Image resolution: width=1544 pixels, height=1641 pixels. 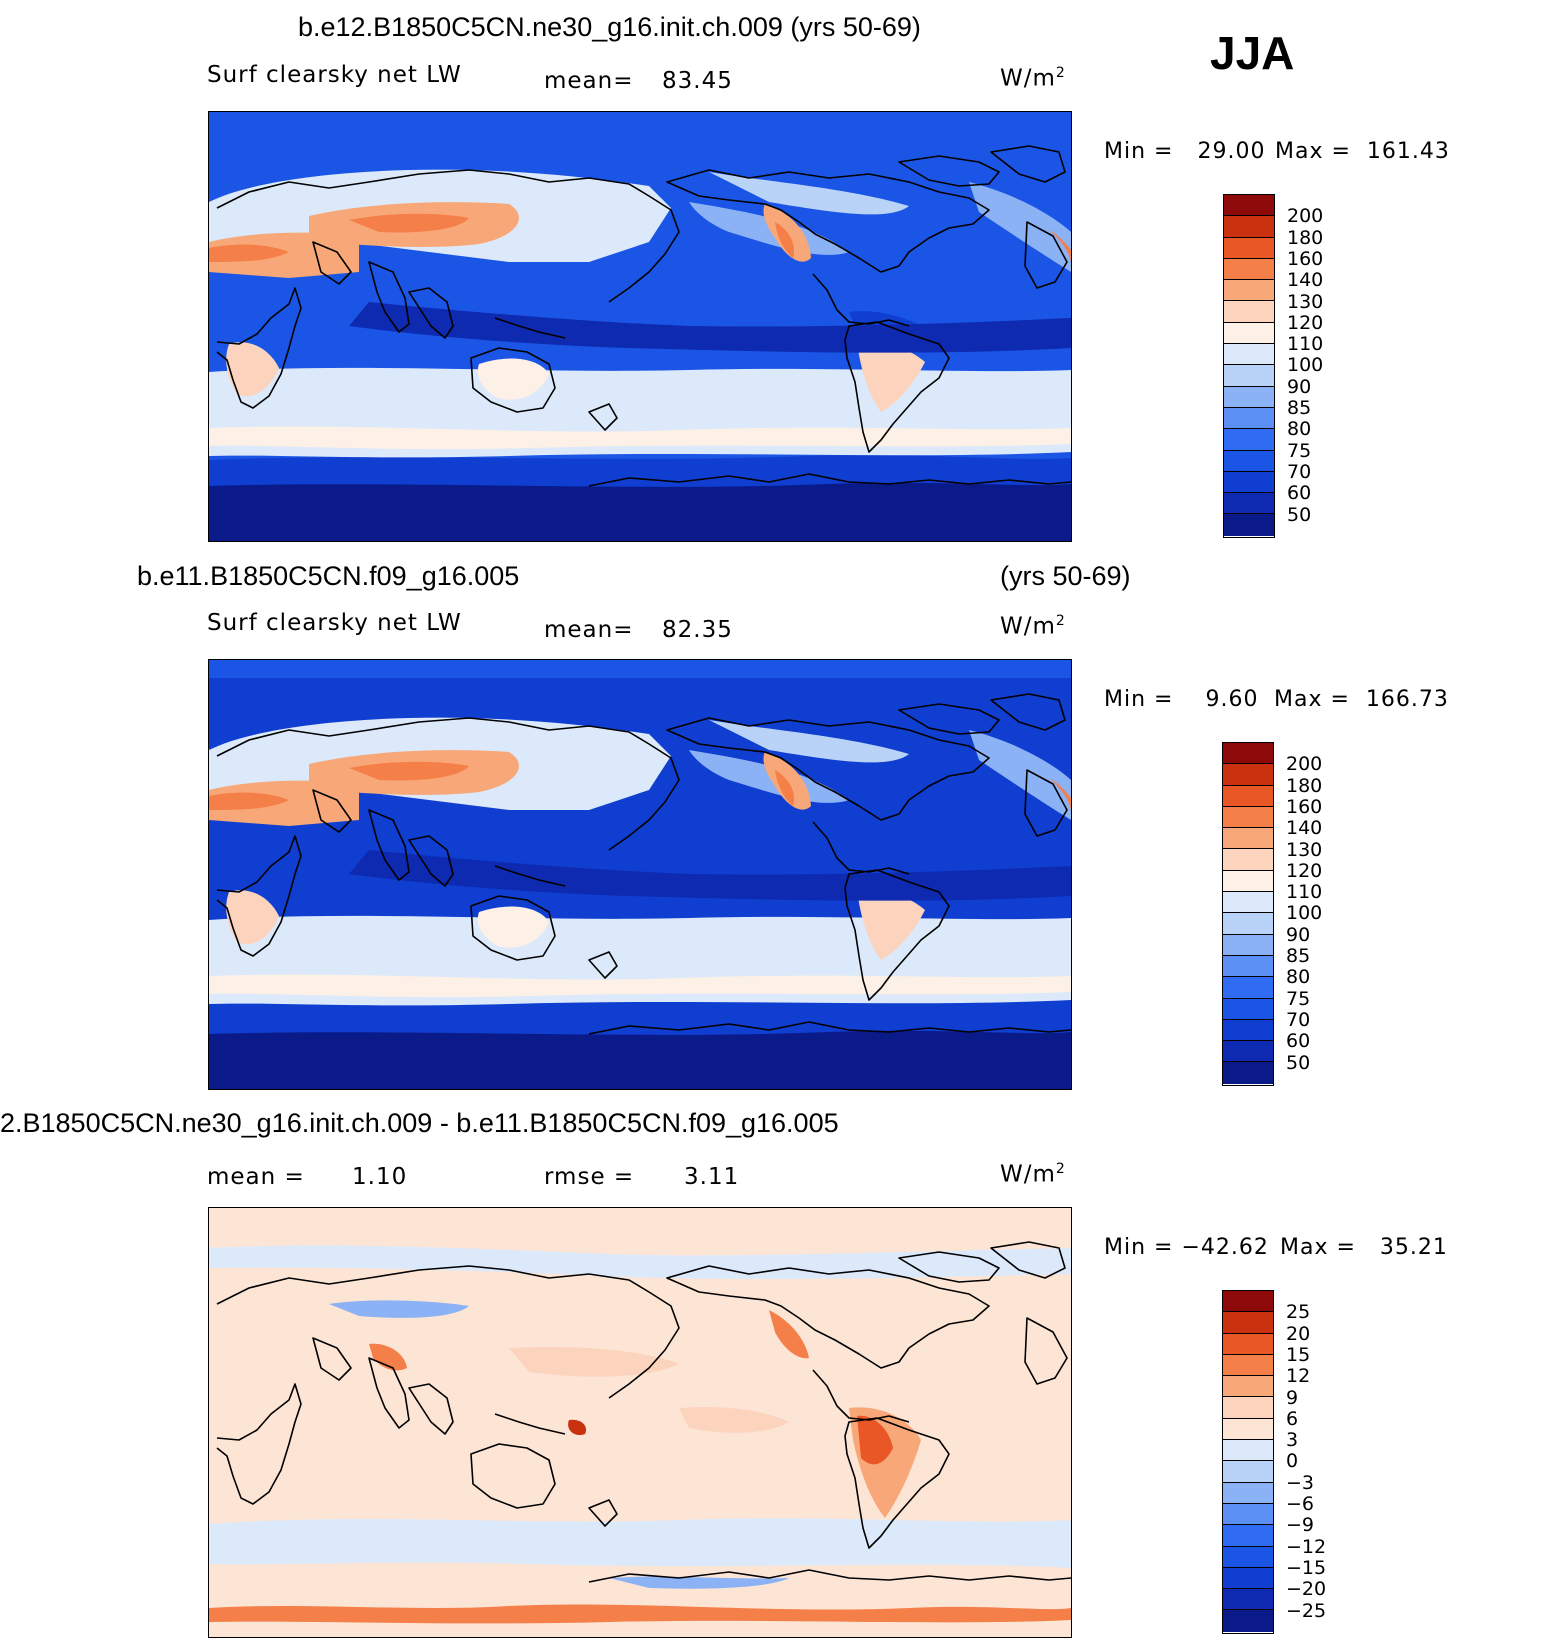 What do you see at coordinates (640, 121) in the screenshot?
I see `arctic-band` at bounding box center [640, 121].